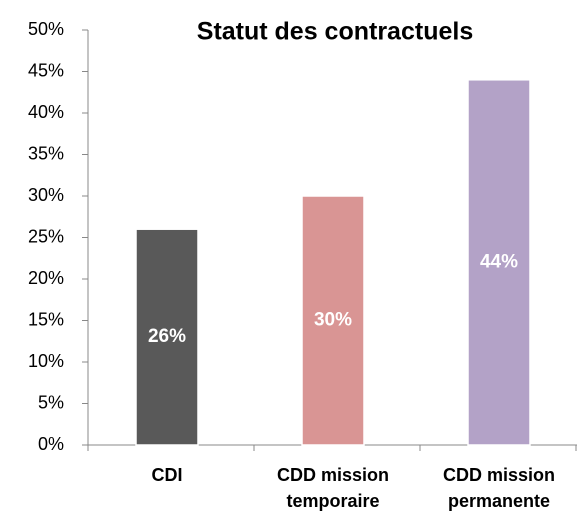 This screenshot has height=529, width=577. What do you see at coordinates (335, 32) in the screenshot?
I see `chart-title: Statut des contractuels` at bounding box center [335, 32].